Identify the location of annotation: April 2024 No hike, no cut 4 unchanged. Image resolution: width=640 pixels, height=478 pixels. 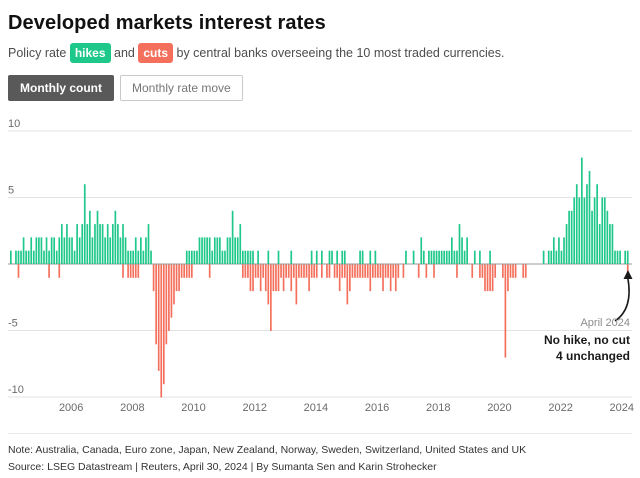
(587, 340).